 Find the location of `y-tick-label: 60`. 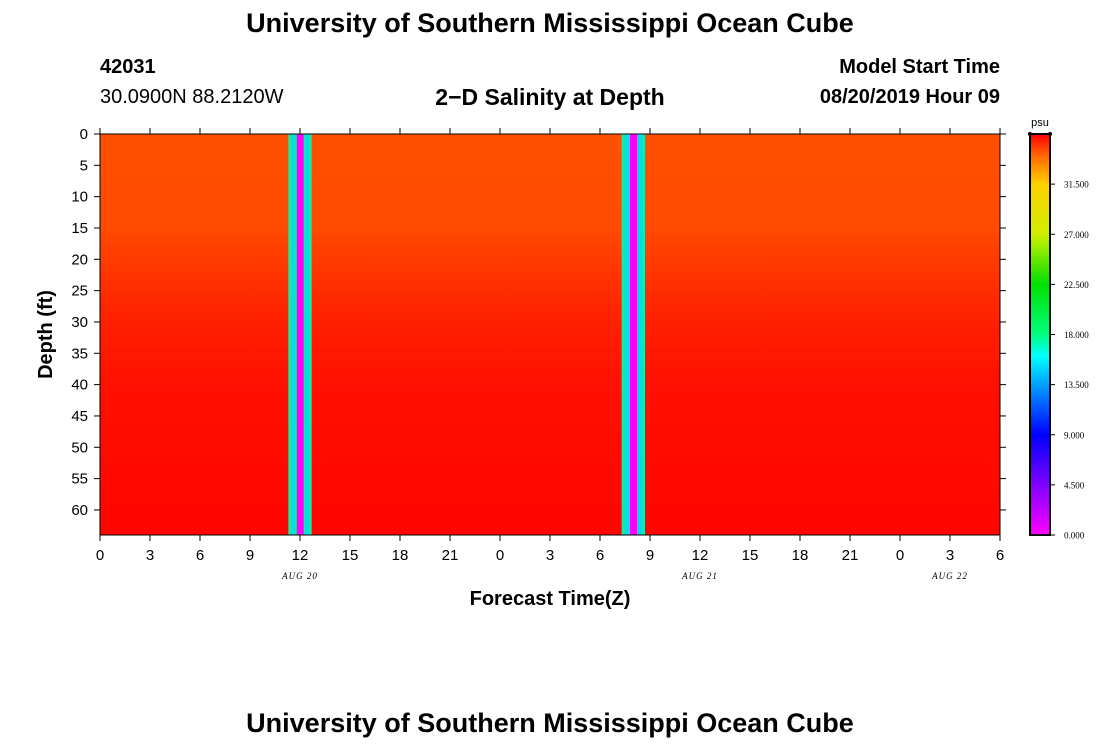

y-tick-label: 60 is located at coordinates (79, 510).